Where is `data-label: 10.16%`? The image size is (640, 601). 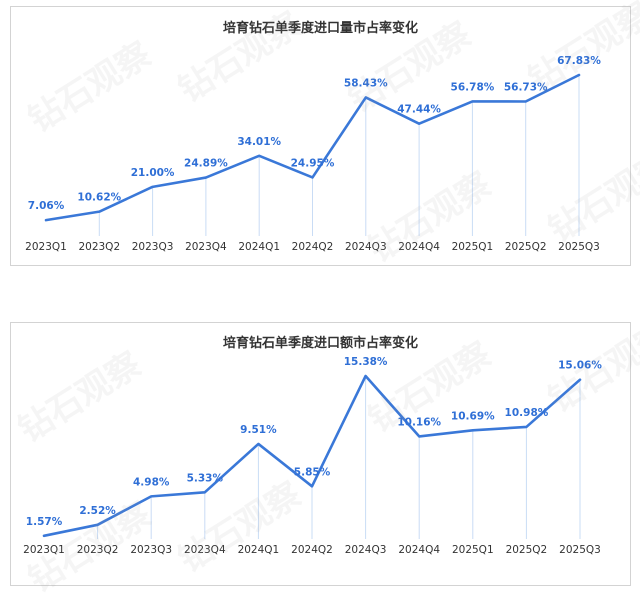 data-label: 10.16% is located at coordinates (419, 422).